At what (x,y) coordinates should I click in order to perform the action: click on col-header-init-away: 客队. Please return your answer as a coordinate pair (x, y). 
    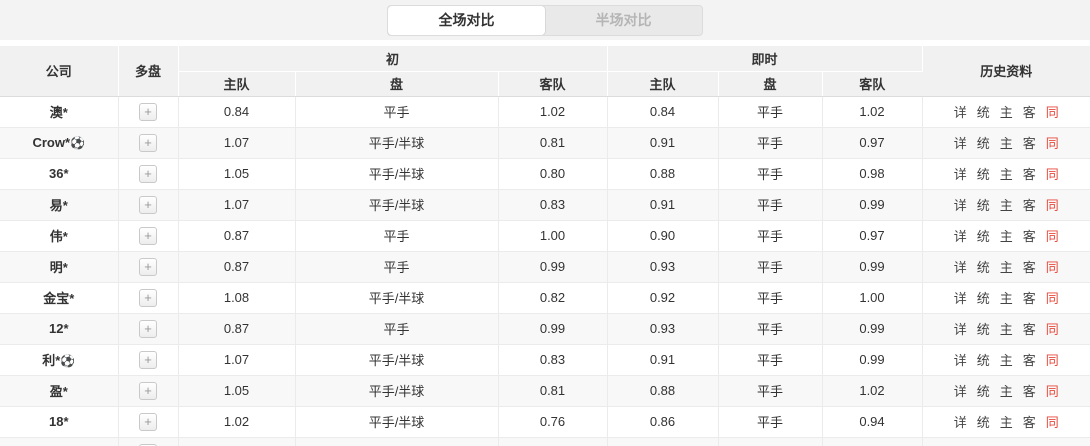
    Looking at the image, I should click on (553, 84).